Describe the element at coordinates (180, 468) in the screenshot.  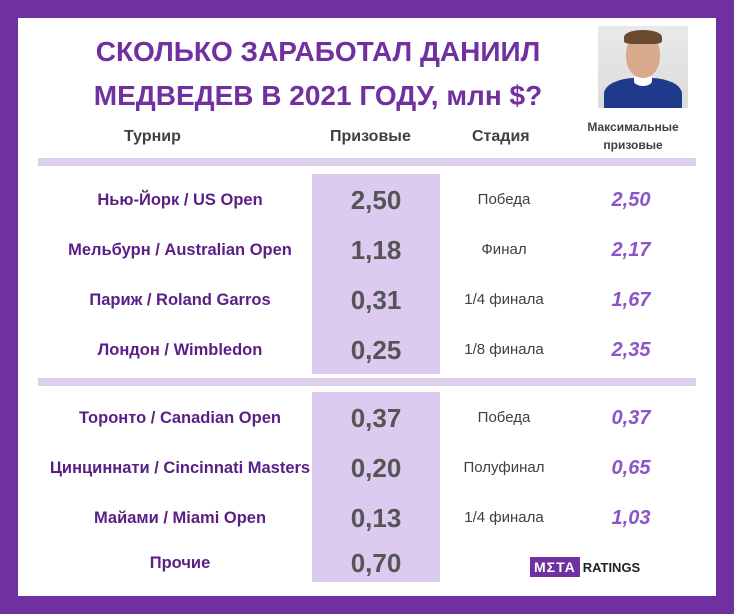
I see `row-tournament: Цинциннати / Cincinnati Masters` at that location.